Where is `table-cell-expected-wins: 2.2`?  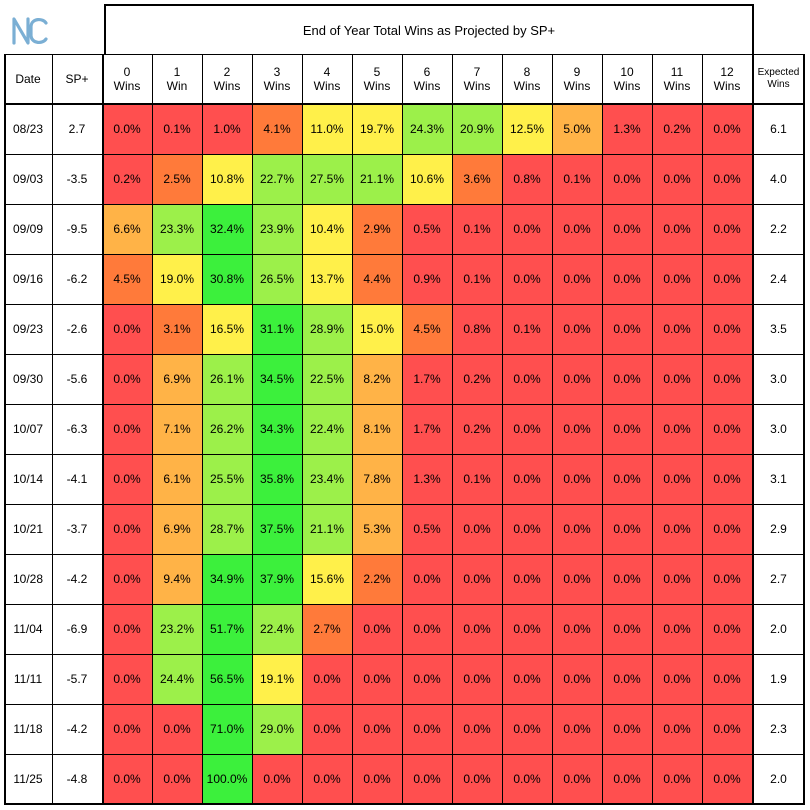
table-cell-expected-wins: 2.2 is located at coordinates (778, 229).